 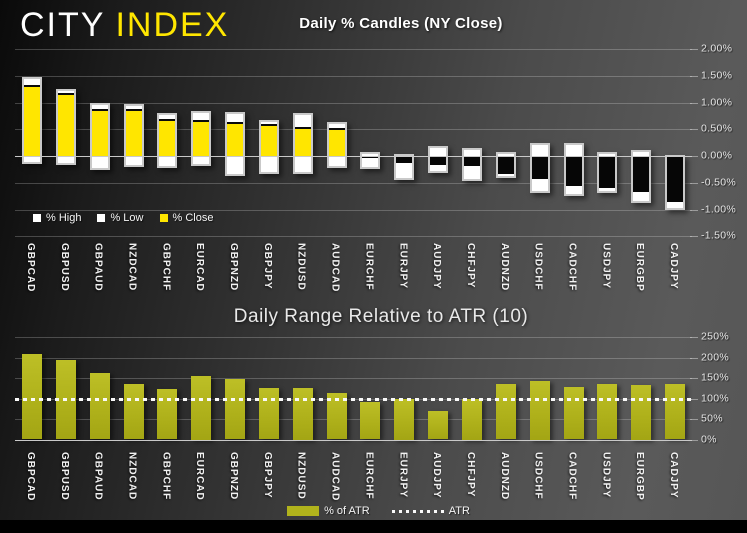 I want to click on legend-item-atr: ATR, so click(x=430, y=511).